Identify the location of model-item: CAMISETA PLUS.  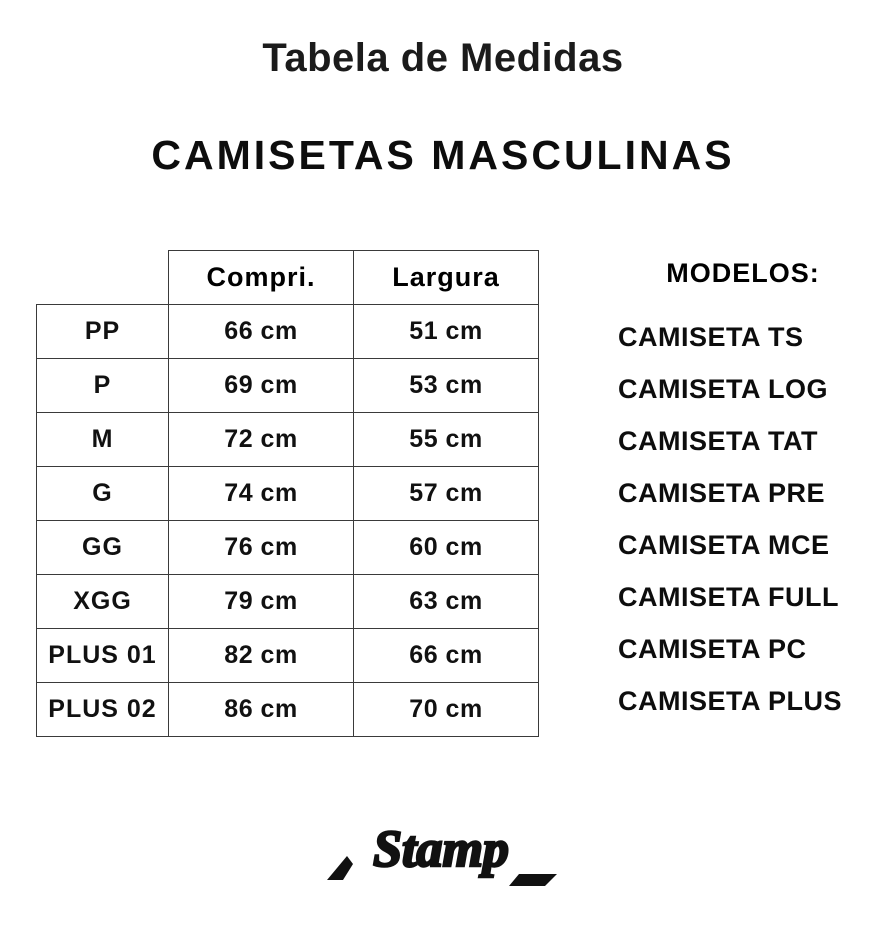
(730, 701).